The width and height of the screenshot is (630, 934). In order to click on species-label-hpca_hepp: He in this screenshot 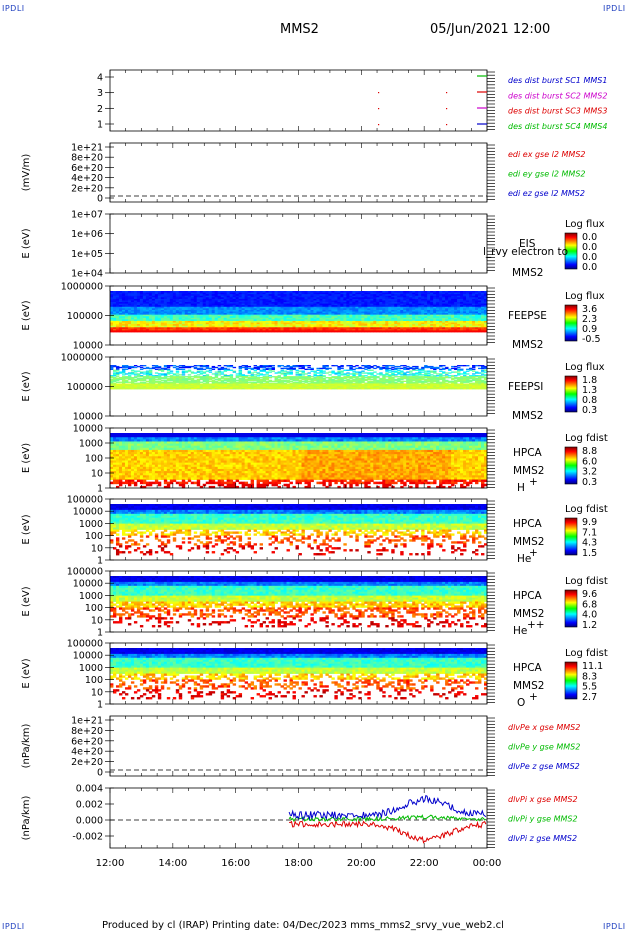, I will do `click(520, 631)`.